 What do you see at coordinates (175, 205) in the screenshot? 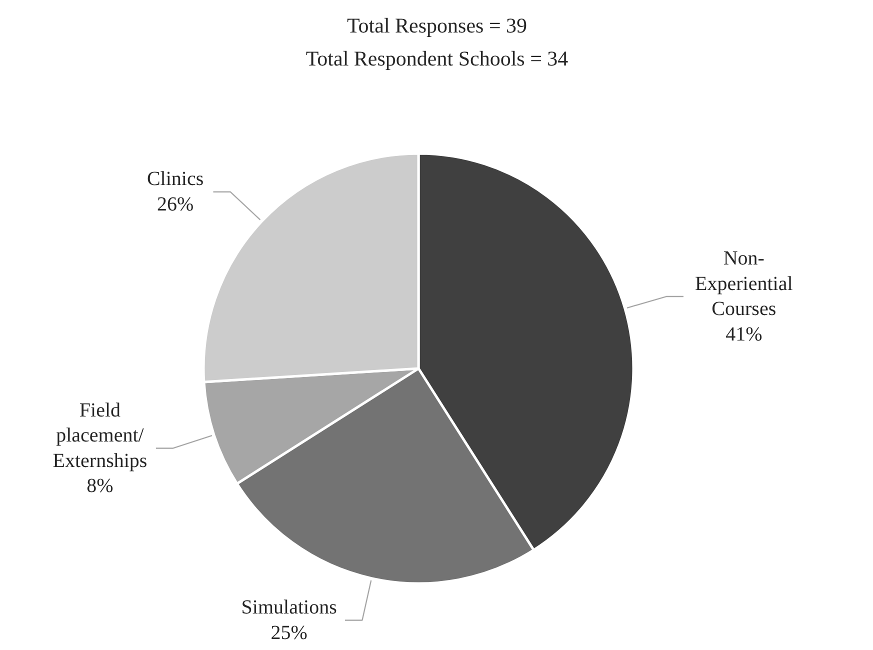
I see `data-label: 26%` at bounding box center [175, 205].